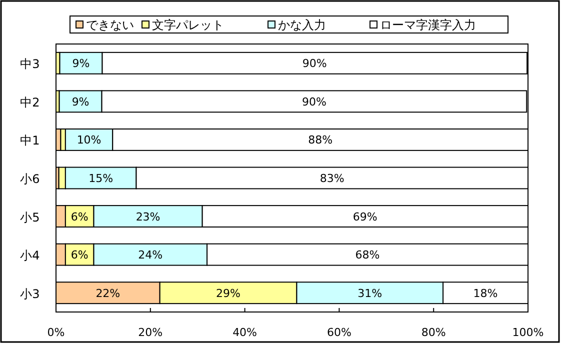 The width and height of the screenshot is (566, 349). Describe the element at coordinates (108, 293) in the screenshot. I see `data-label: 22%` at that location.